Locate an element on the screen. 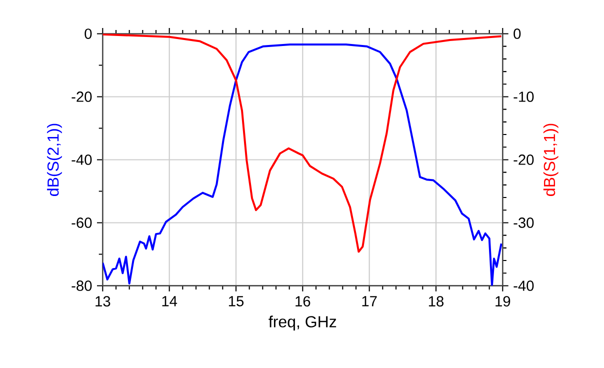 The width and height of the screenshot is (604, 368). y2-tick-label: -10 is located at coordinates (524, 97).